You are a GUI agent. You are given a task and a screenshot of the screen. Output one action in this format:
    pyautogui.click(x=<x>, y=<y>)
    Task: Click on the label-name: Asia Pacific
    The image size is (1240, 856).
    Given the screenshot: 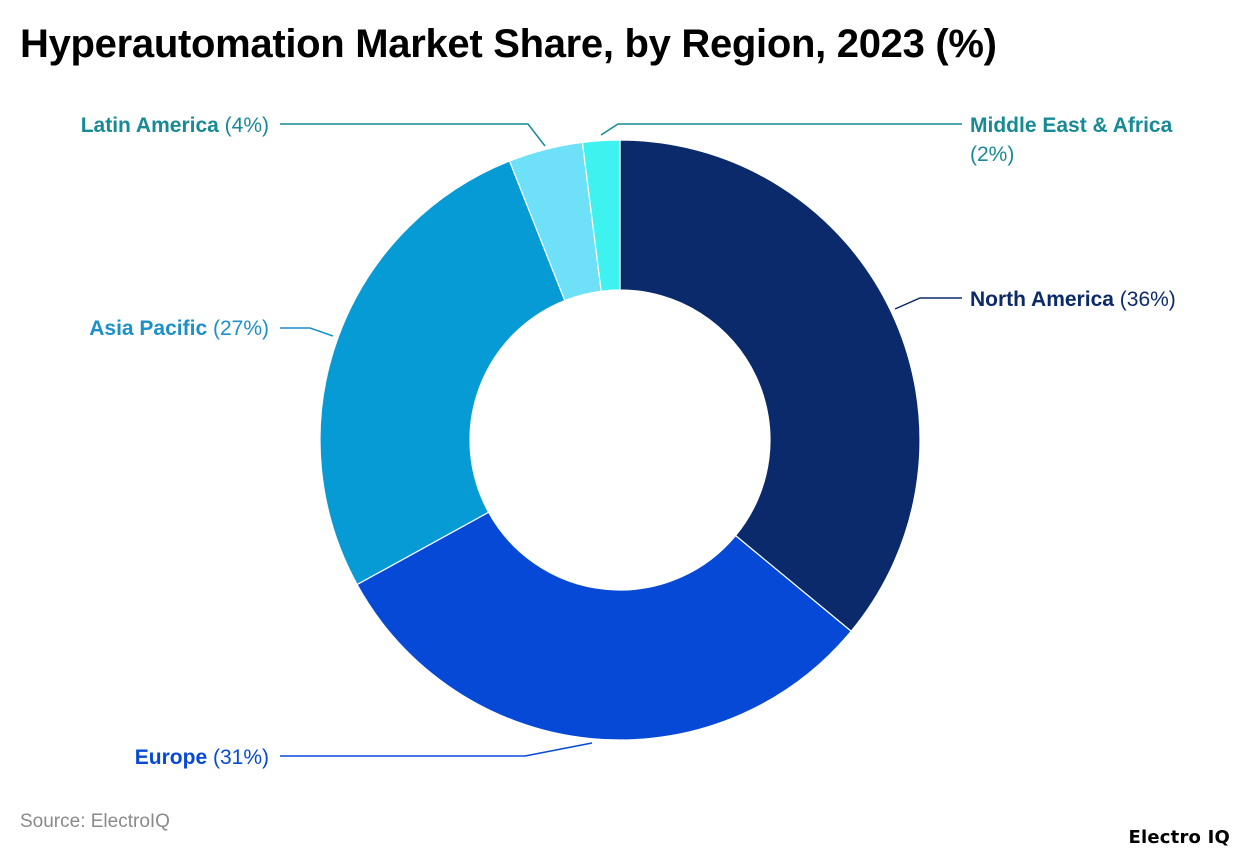 What is the action you would take?
    pyautogui.click(x=148, y=328)
    